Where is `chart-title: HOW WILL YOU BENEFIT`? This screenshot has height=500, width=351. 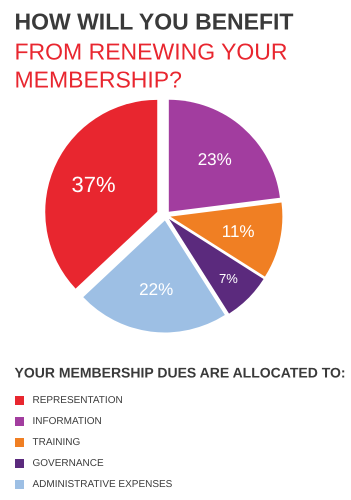 chart-title: HOW WILL YOU BENEFIT is located at coordinates (154, 21).